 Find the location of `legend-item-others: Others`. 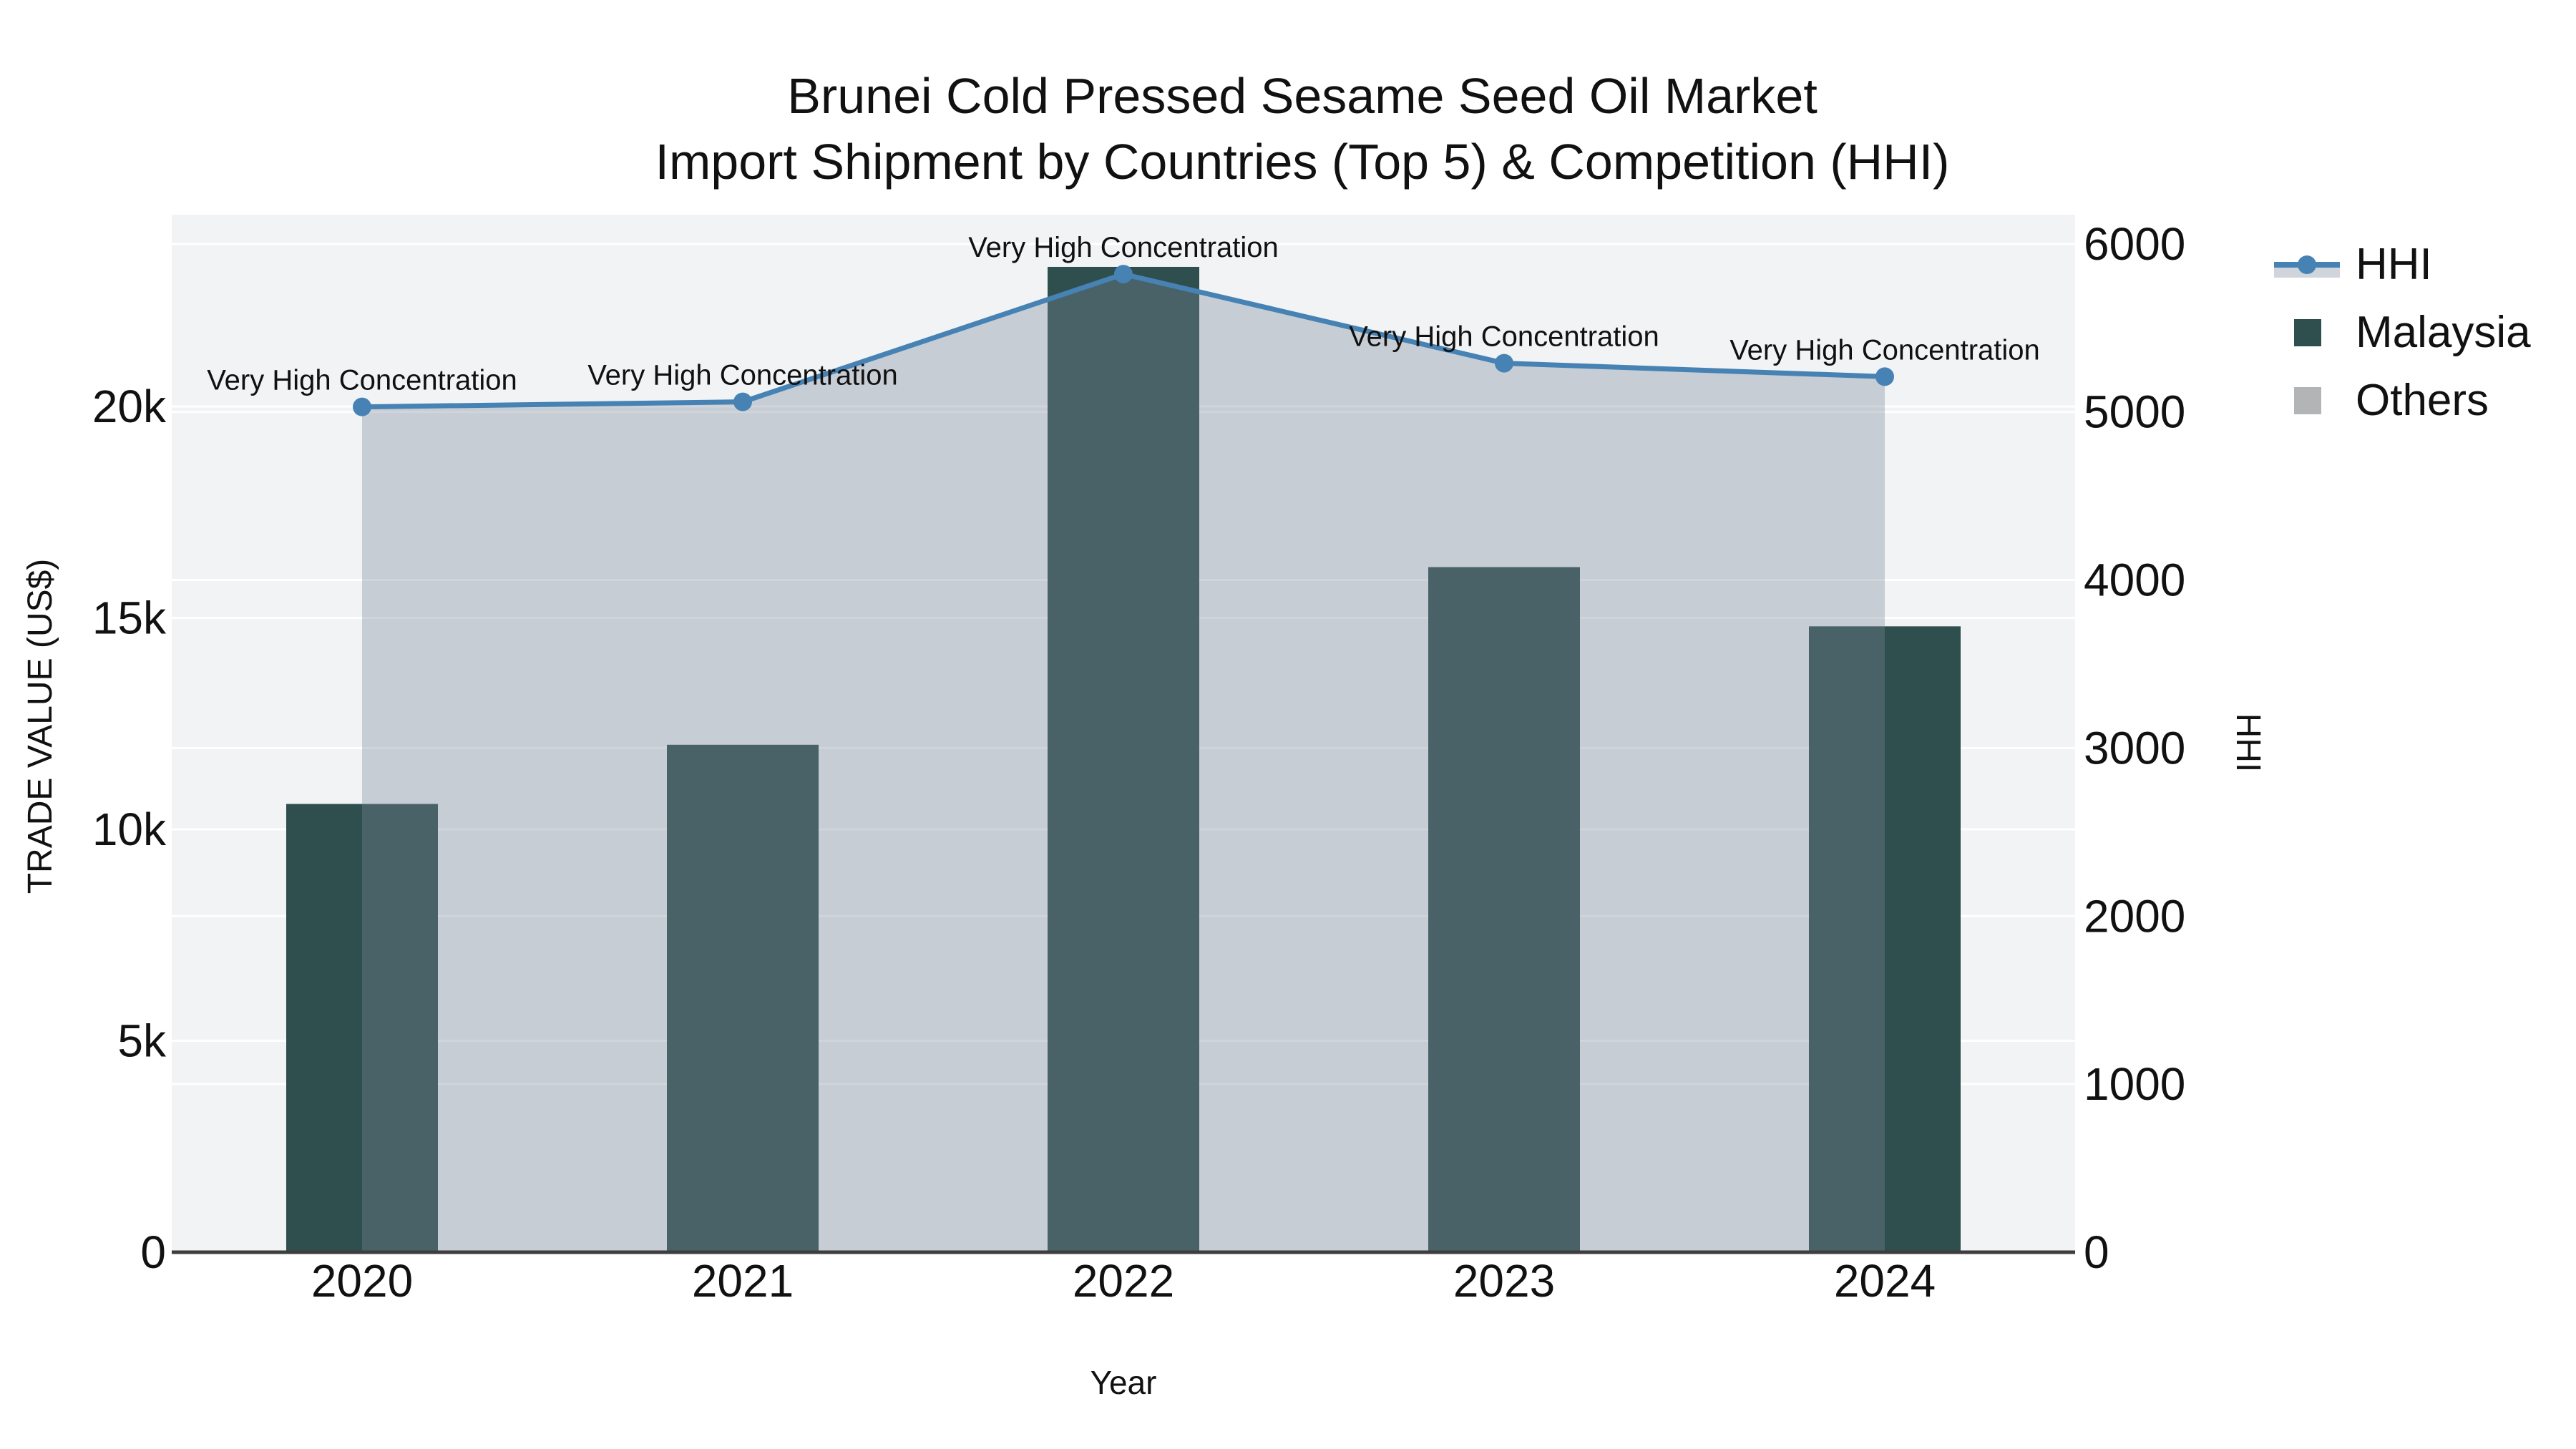

legend-item-others: Others is located at coordinates (2402, 400).